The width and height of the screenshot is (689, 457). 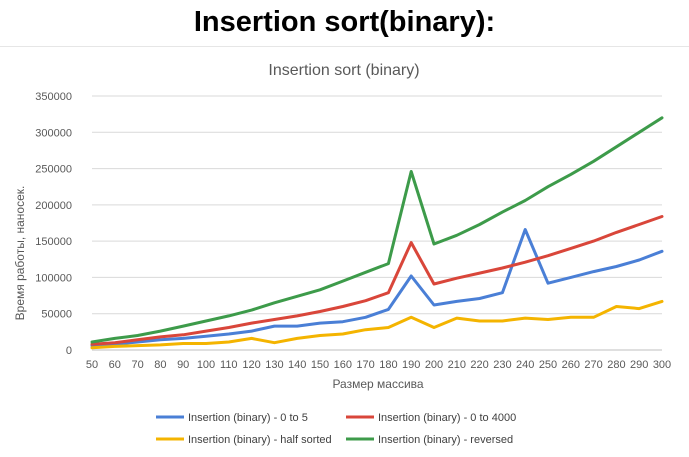 I want to click on x-tick-label: 180, so click(x=388, y=365).